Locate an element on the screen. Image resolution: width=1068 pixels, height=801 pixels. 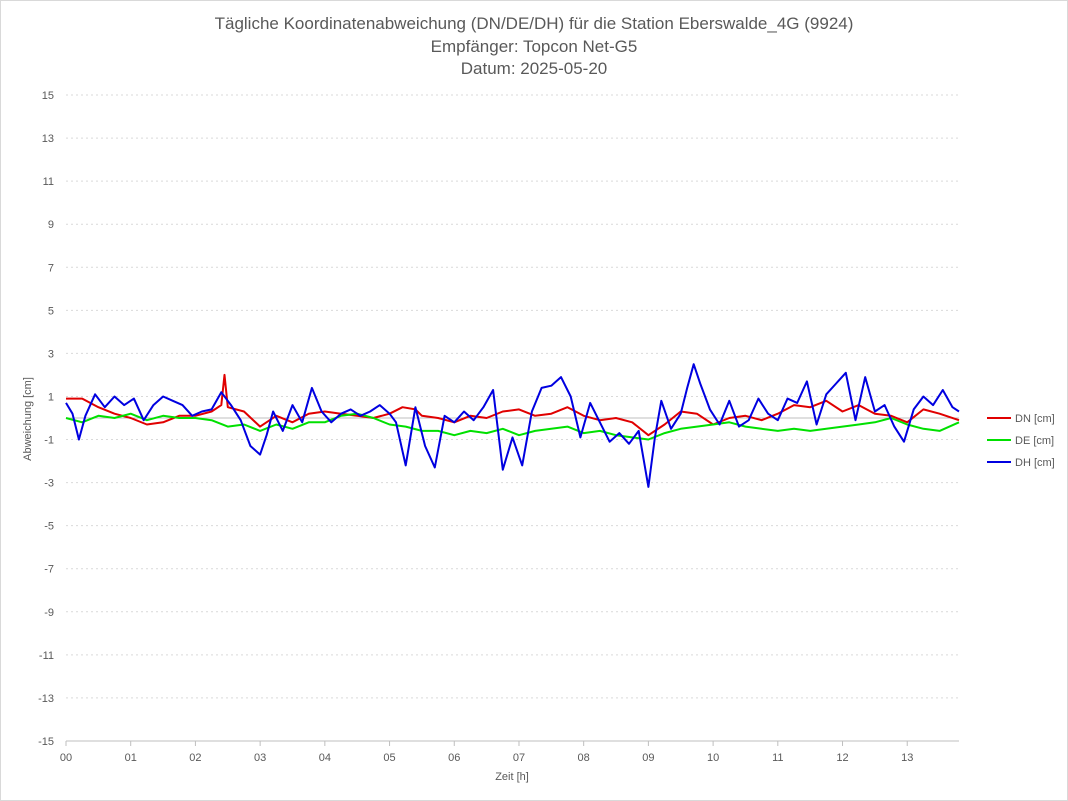
y-axis-ticks: 15 13 11 9 7 5 3 1 -1 -3 -5 -7 -9 -11 -13 -15 is located at coordinates (46, 419).